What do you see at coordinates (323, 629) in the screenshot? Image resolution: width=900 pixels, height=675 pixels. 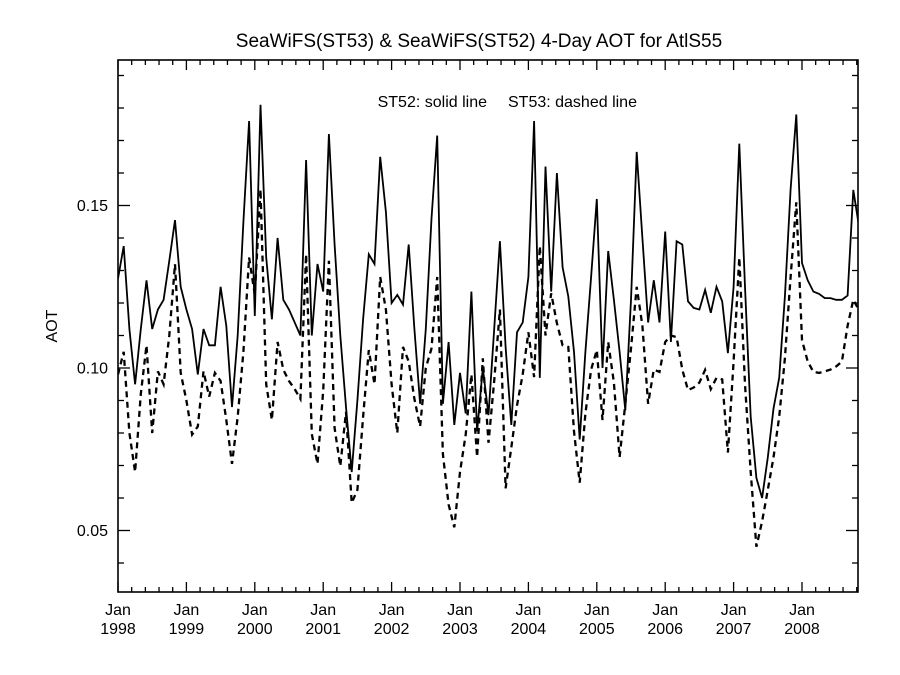 I see `x-tick-label-year: 2001` at bounding box center [323, 629].